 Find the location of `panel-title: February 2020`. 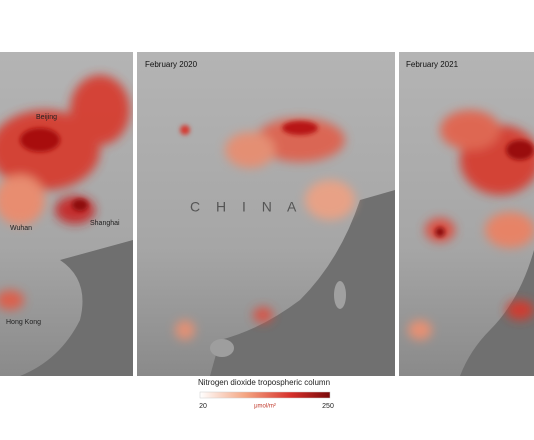

panel-title: February 2020 is located at coordinates (171, 64).